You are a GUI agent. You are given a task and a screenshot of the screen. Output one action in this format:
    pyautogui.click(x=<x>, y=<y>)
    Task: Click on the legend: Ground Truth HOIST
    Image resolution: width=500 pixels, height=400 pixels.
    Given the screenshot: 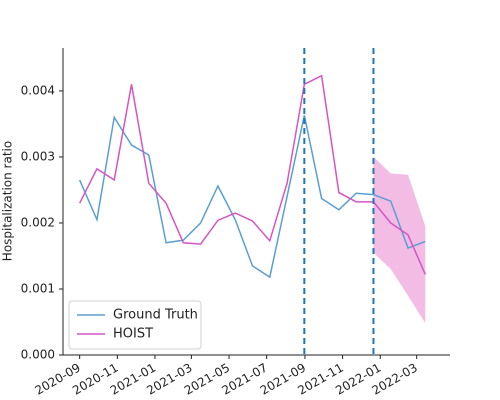 What is the action you would take?
    pyautogui.click(x=135, y=325)
    